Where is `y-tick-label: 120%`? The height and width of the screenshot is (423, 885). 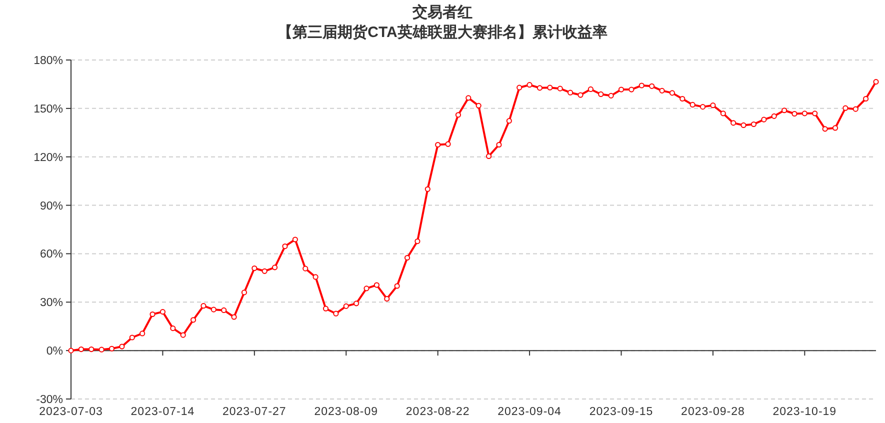 y-tick-label: 120% is located at coordinates (48, 158).